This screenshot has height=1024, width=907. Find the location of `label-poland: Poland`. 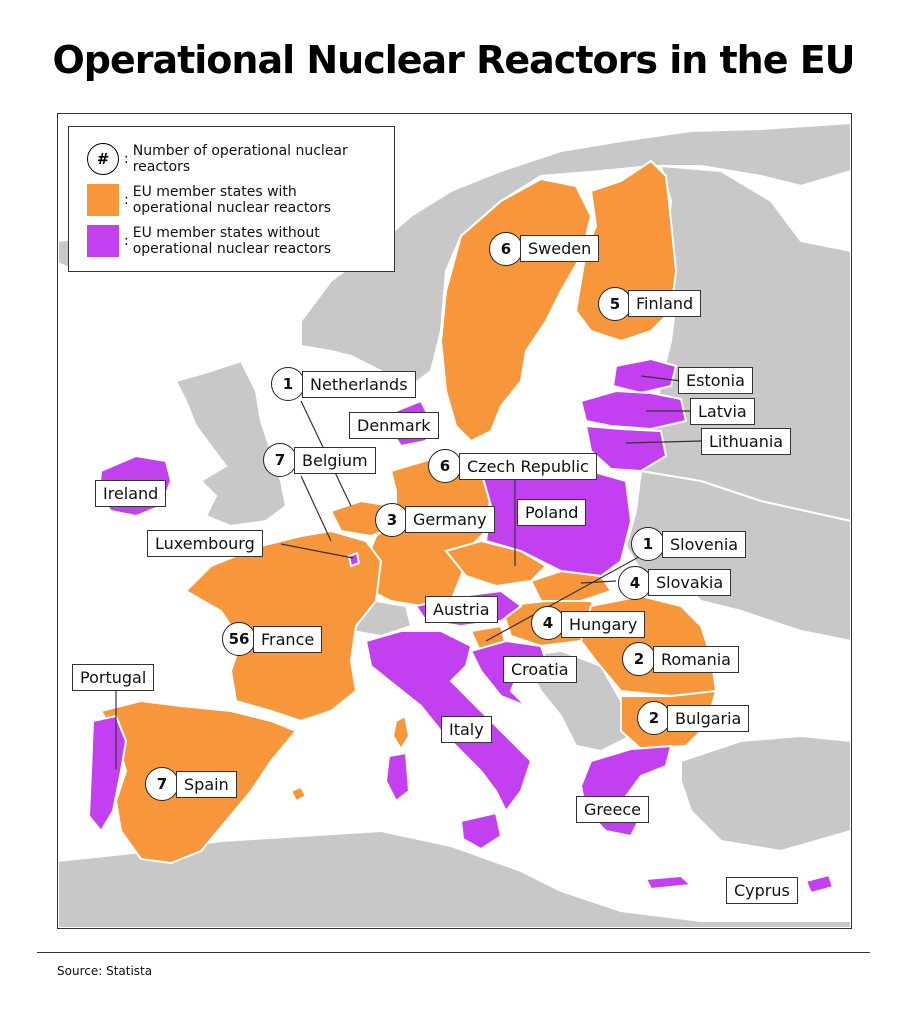

label-poland: Poland is located at coordinates (552, 512).